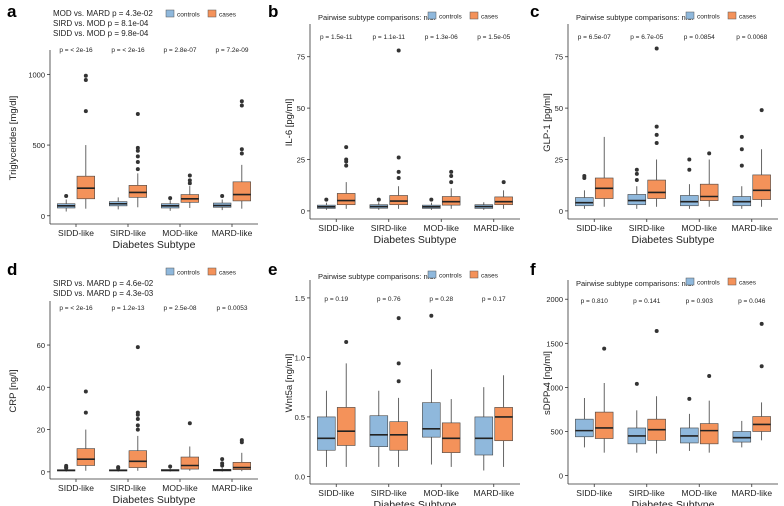  I want to click on y-tick-label: 0.0, so click(300, 476).